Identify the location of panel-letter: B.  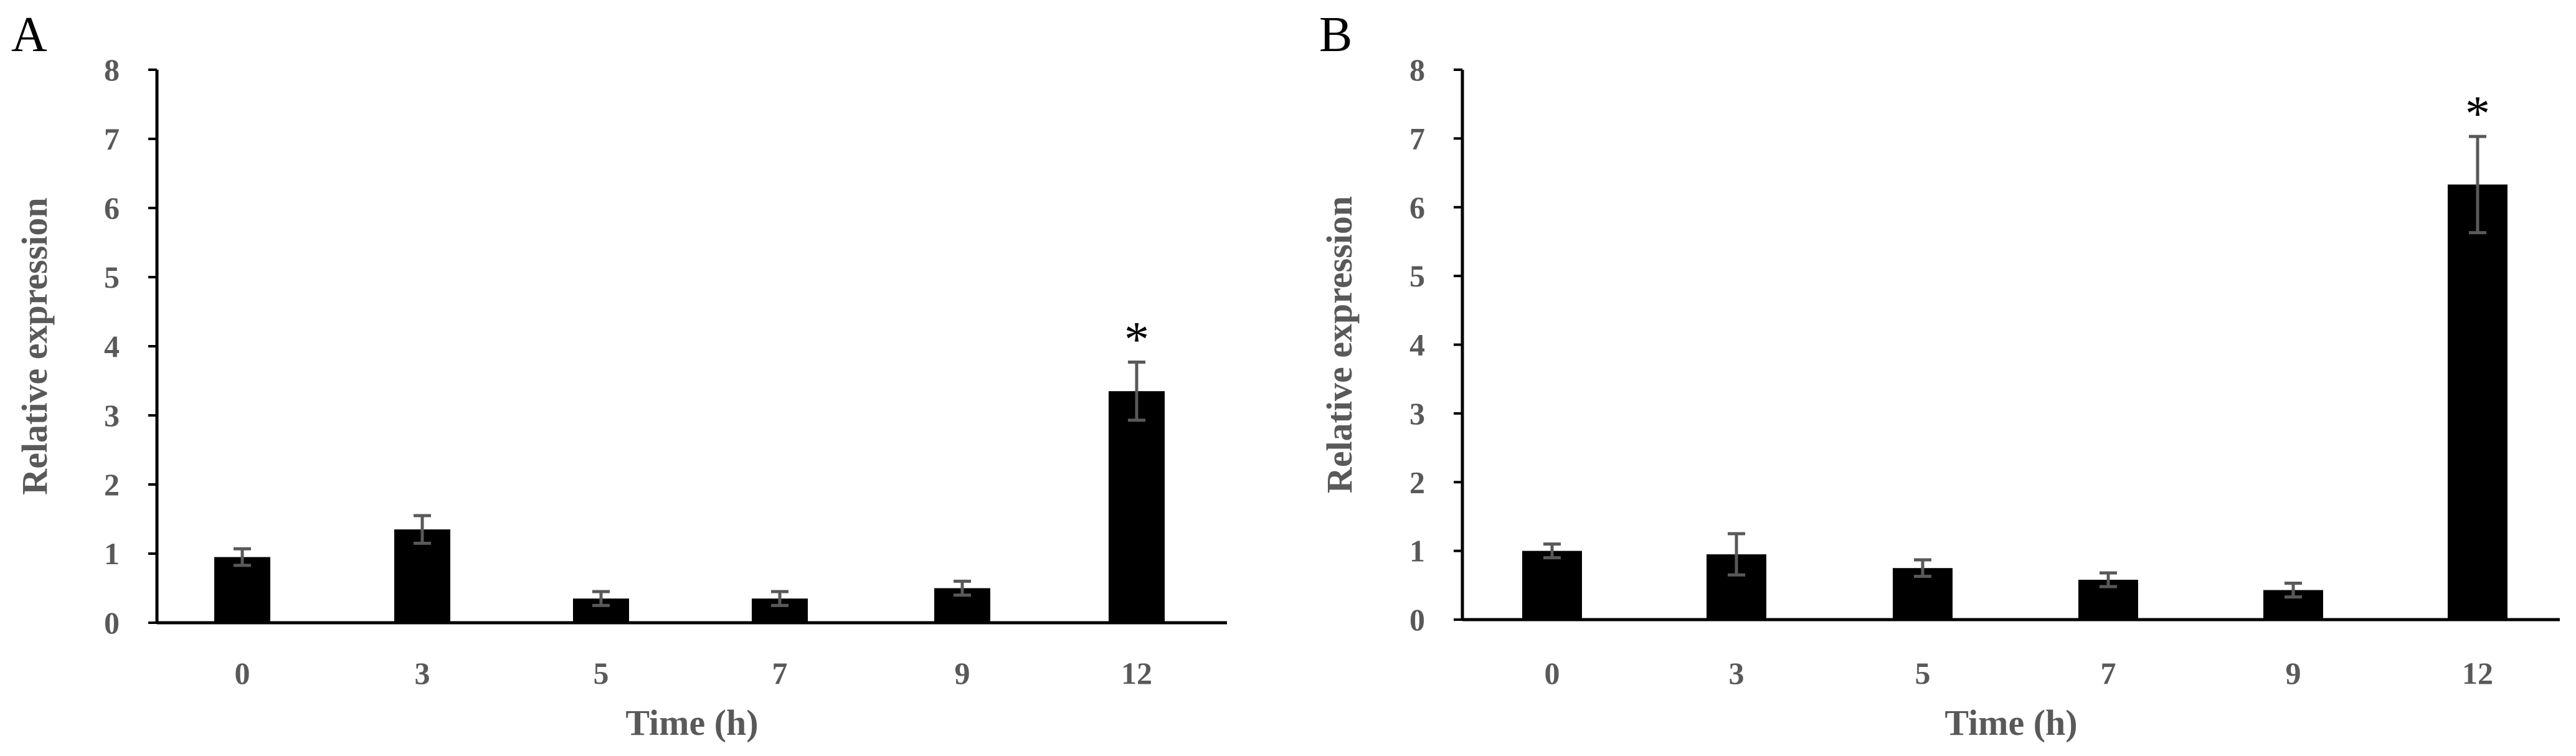
(1335, 34).